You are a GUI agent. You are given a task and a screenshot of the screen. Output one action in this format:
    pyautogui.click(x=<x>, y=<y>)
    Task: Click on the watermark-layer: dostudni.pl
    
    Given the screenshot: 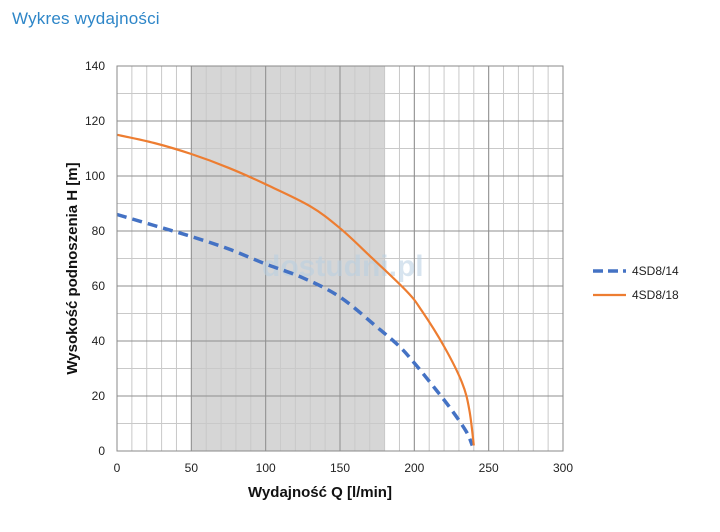 What is the action you would take?
    pyautogui.click(x=343, y=266)
    